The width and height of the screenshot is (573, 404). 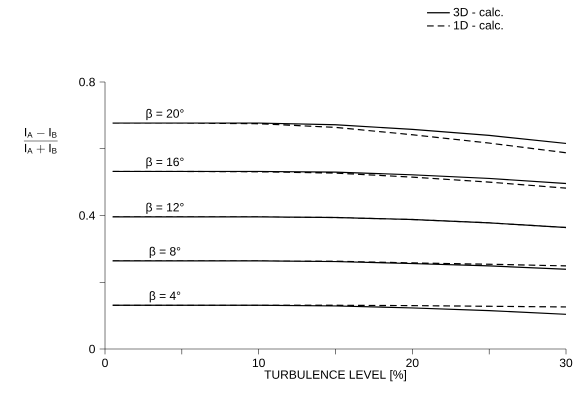 I want to click on y-tick-label: 0.8, so click(x=87, y=82).